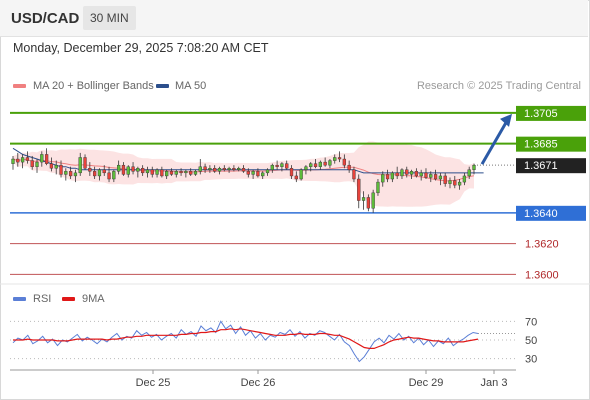  I want to click on forecast-arrow-shaft, so click(494, 142).